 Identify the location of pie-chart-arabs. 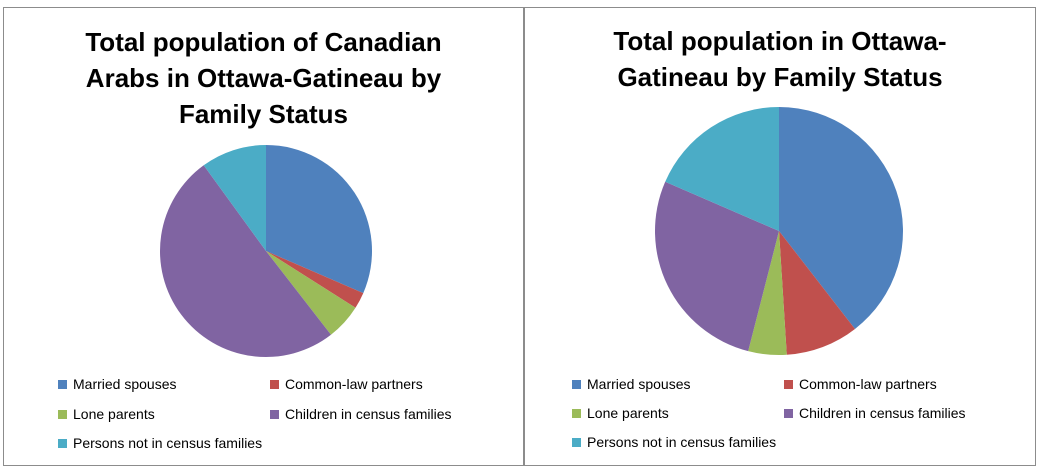
(265, 251).